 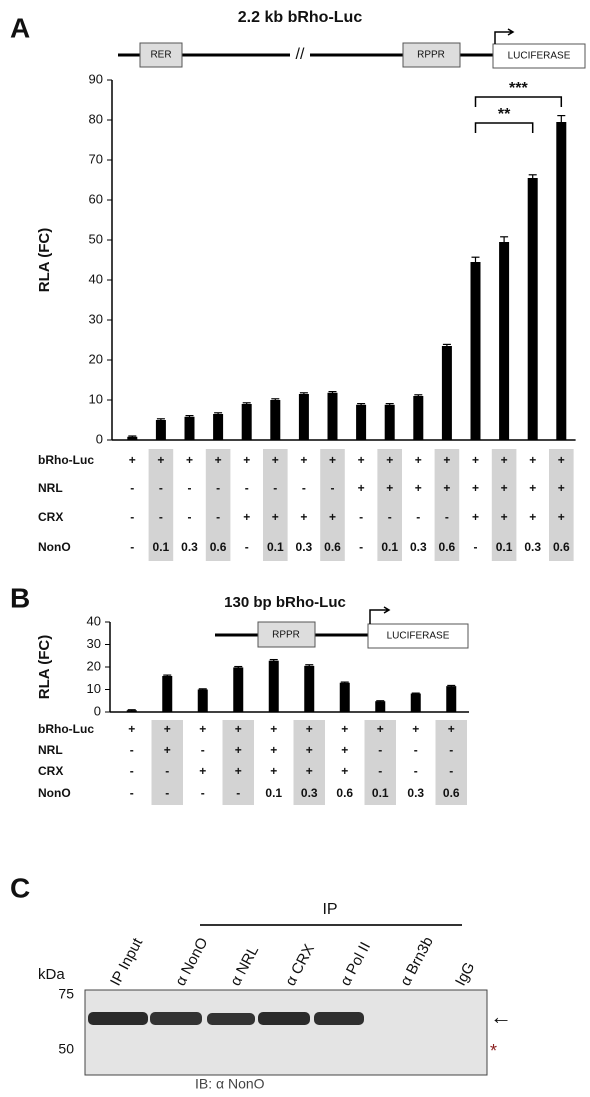 I want to click on significance-label: **, so click(x=504, y=114).